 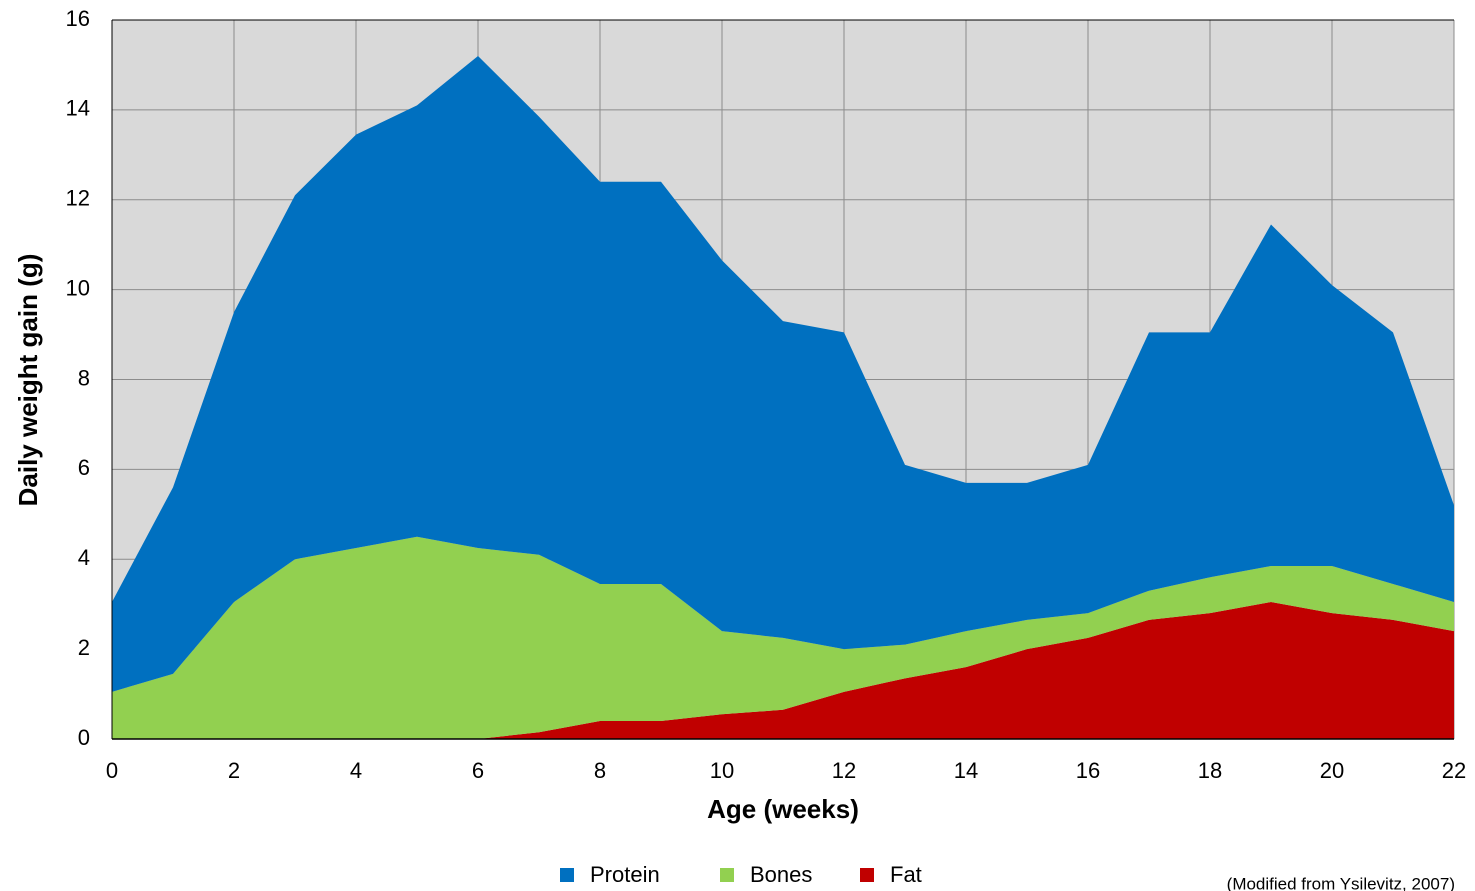 I want to click on x-tick-label: 14, so click(x=966, y=770).